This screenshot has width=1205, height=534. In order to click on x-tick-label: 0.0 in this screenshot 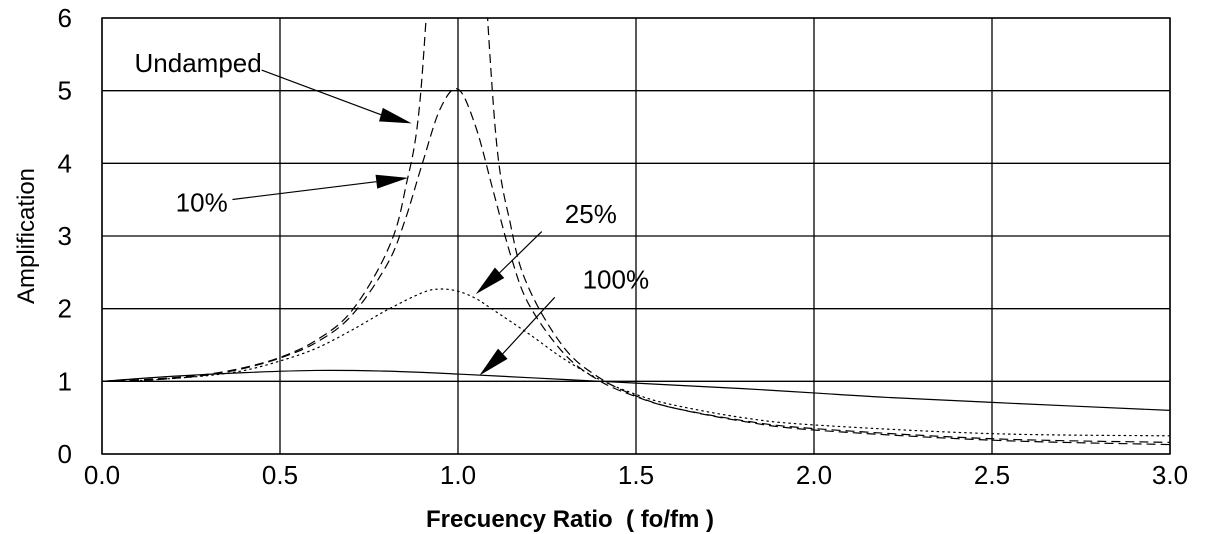, I will do `click(102, 475)`.